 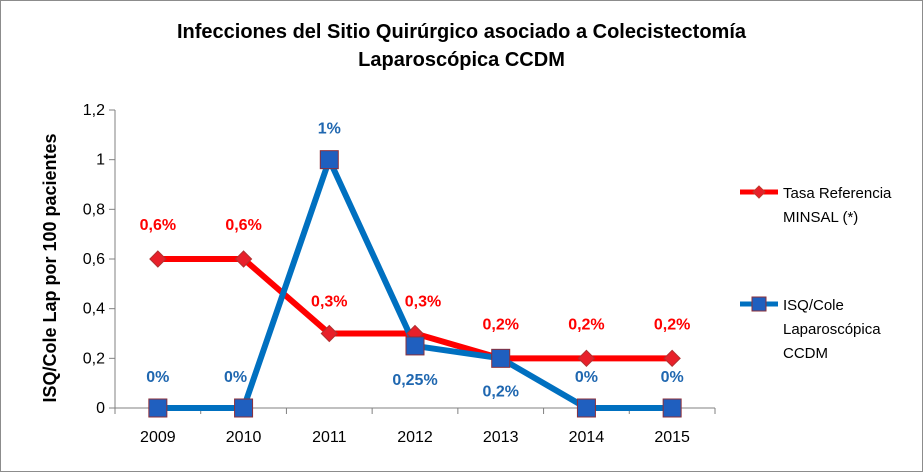 What do you see at coordinates (100, 408) in the screenshot?
I see `y-tick-label: 0` at bounding box center [100, 408].